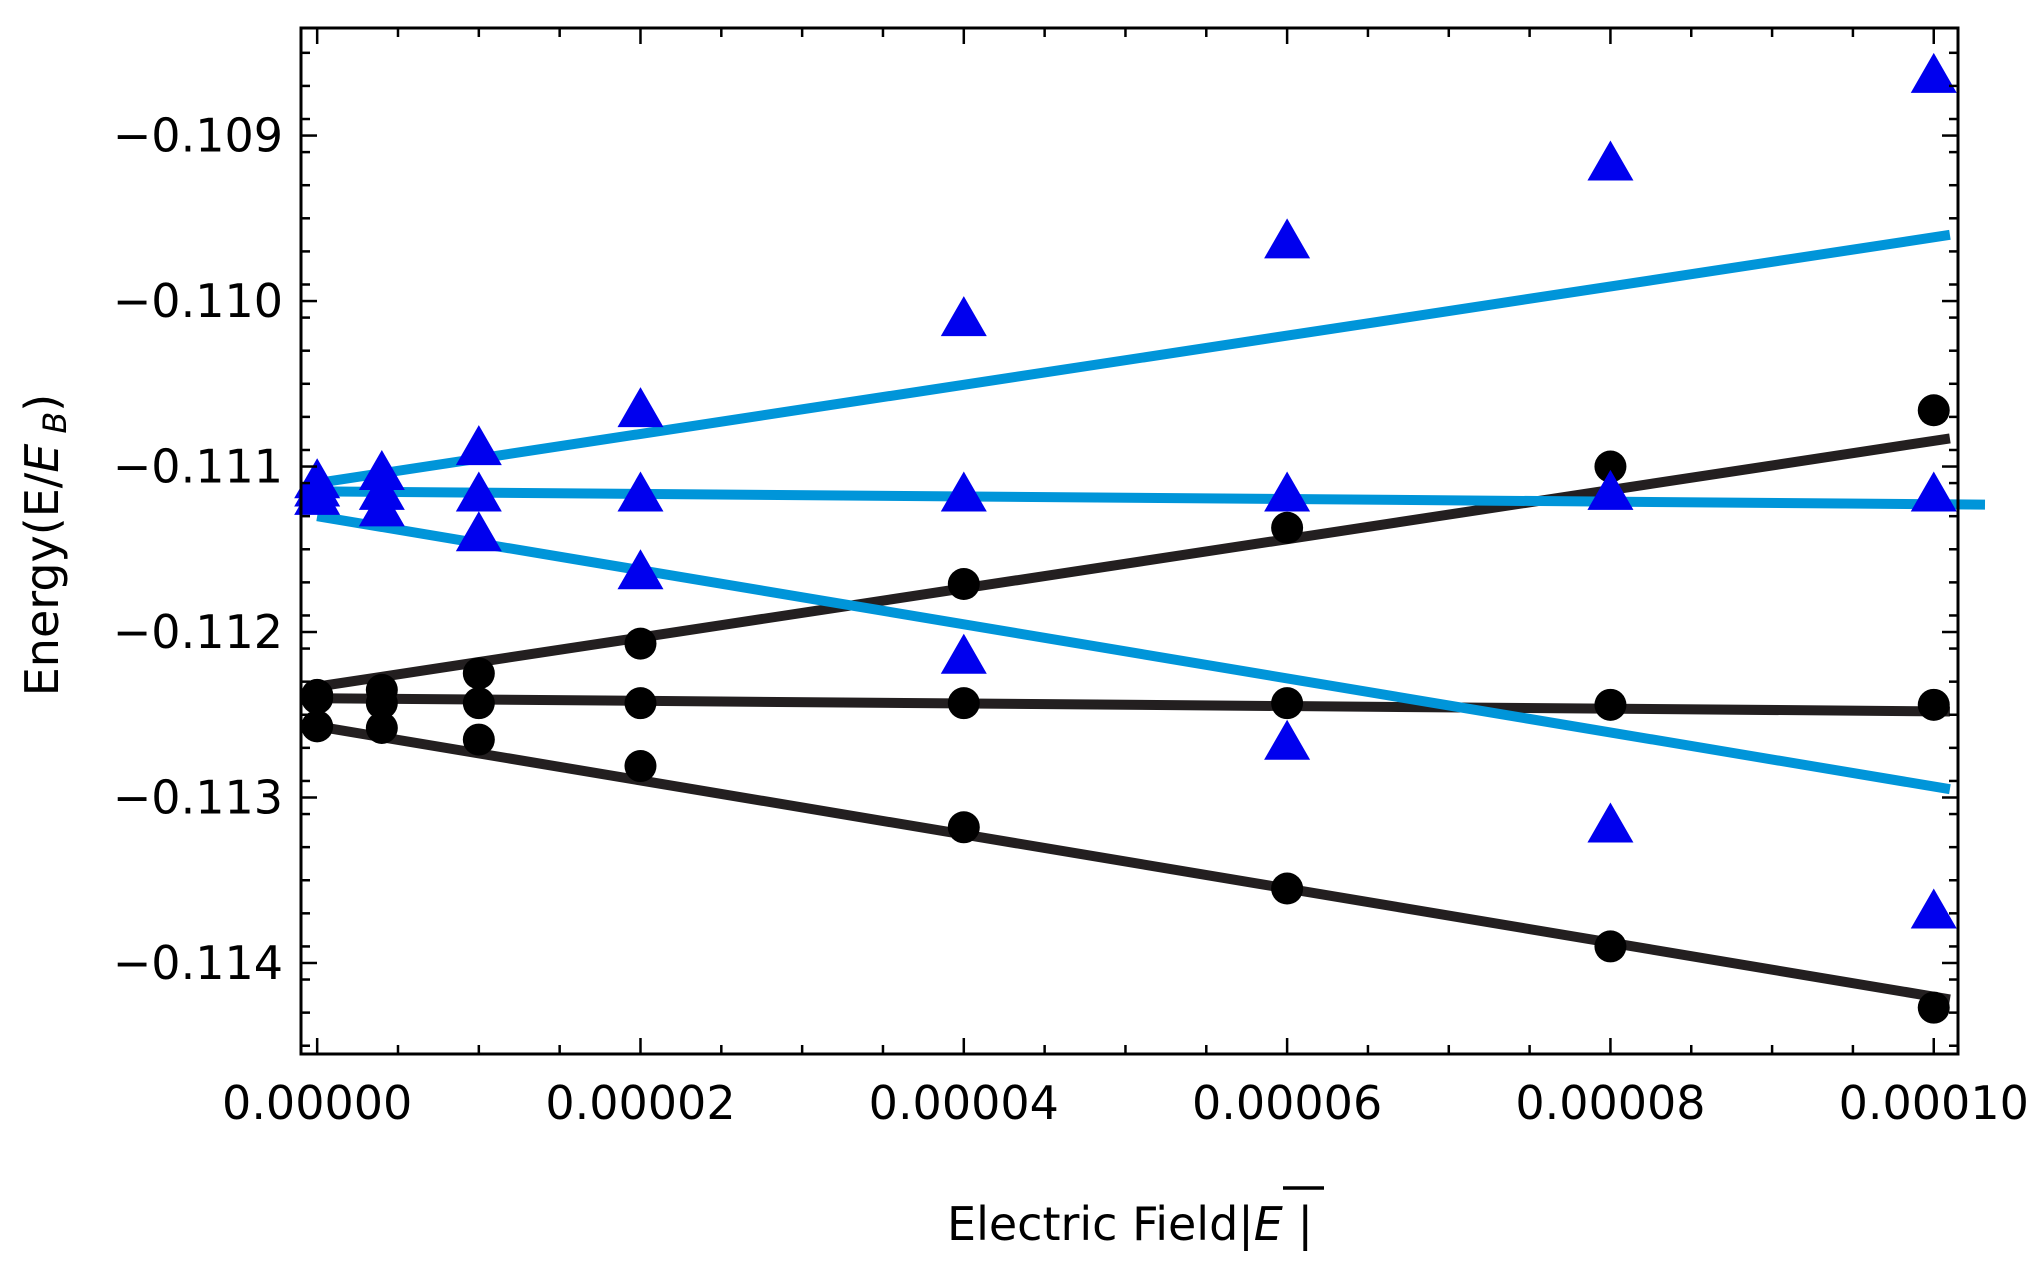 This screenshot has width=2041, height=1266. What do you see at coordinates (198, 963) in the screenshot?
I see `y-tick-label: −0.114` at bounding box center [198, 963].